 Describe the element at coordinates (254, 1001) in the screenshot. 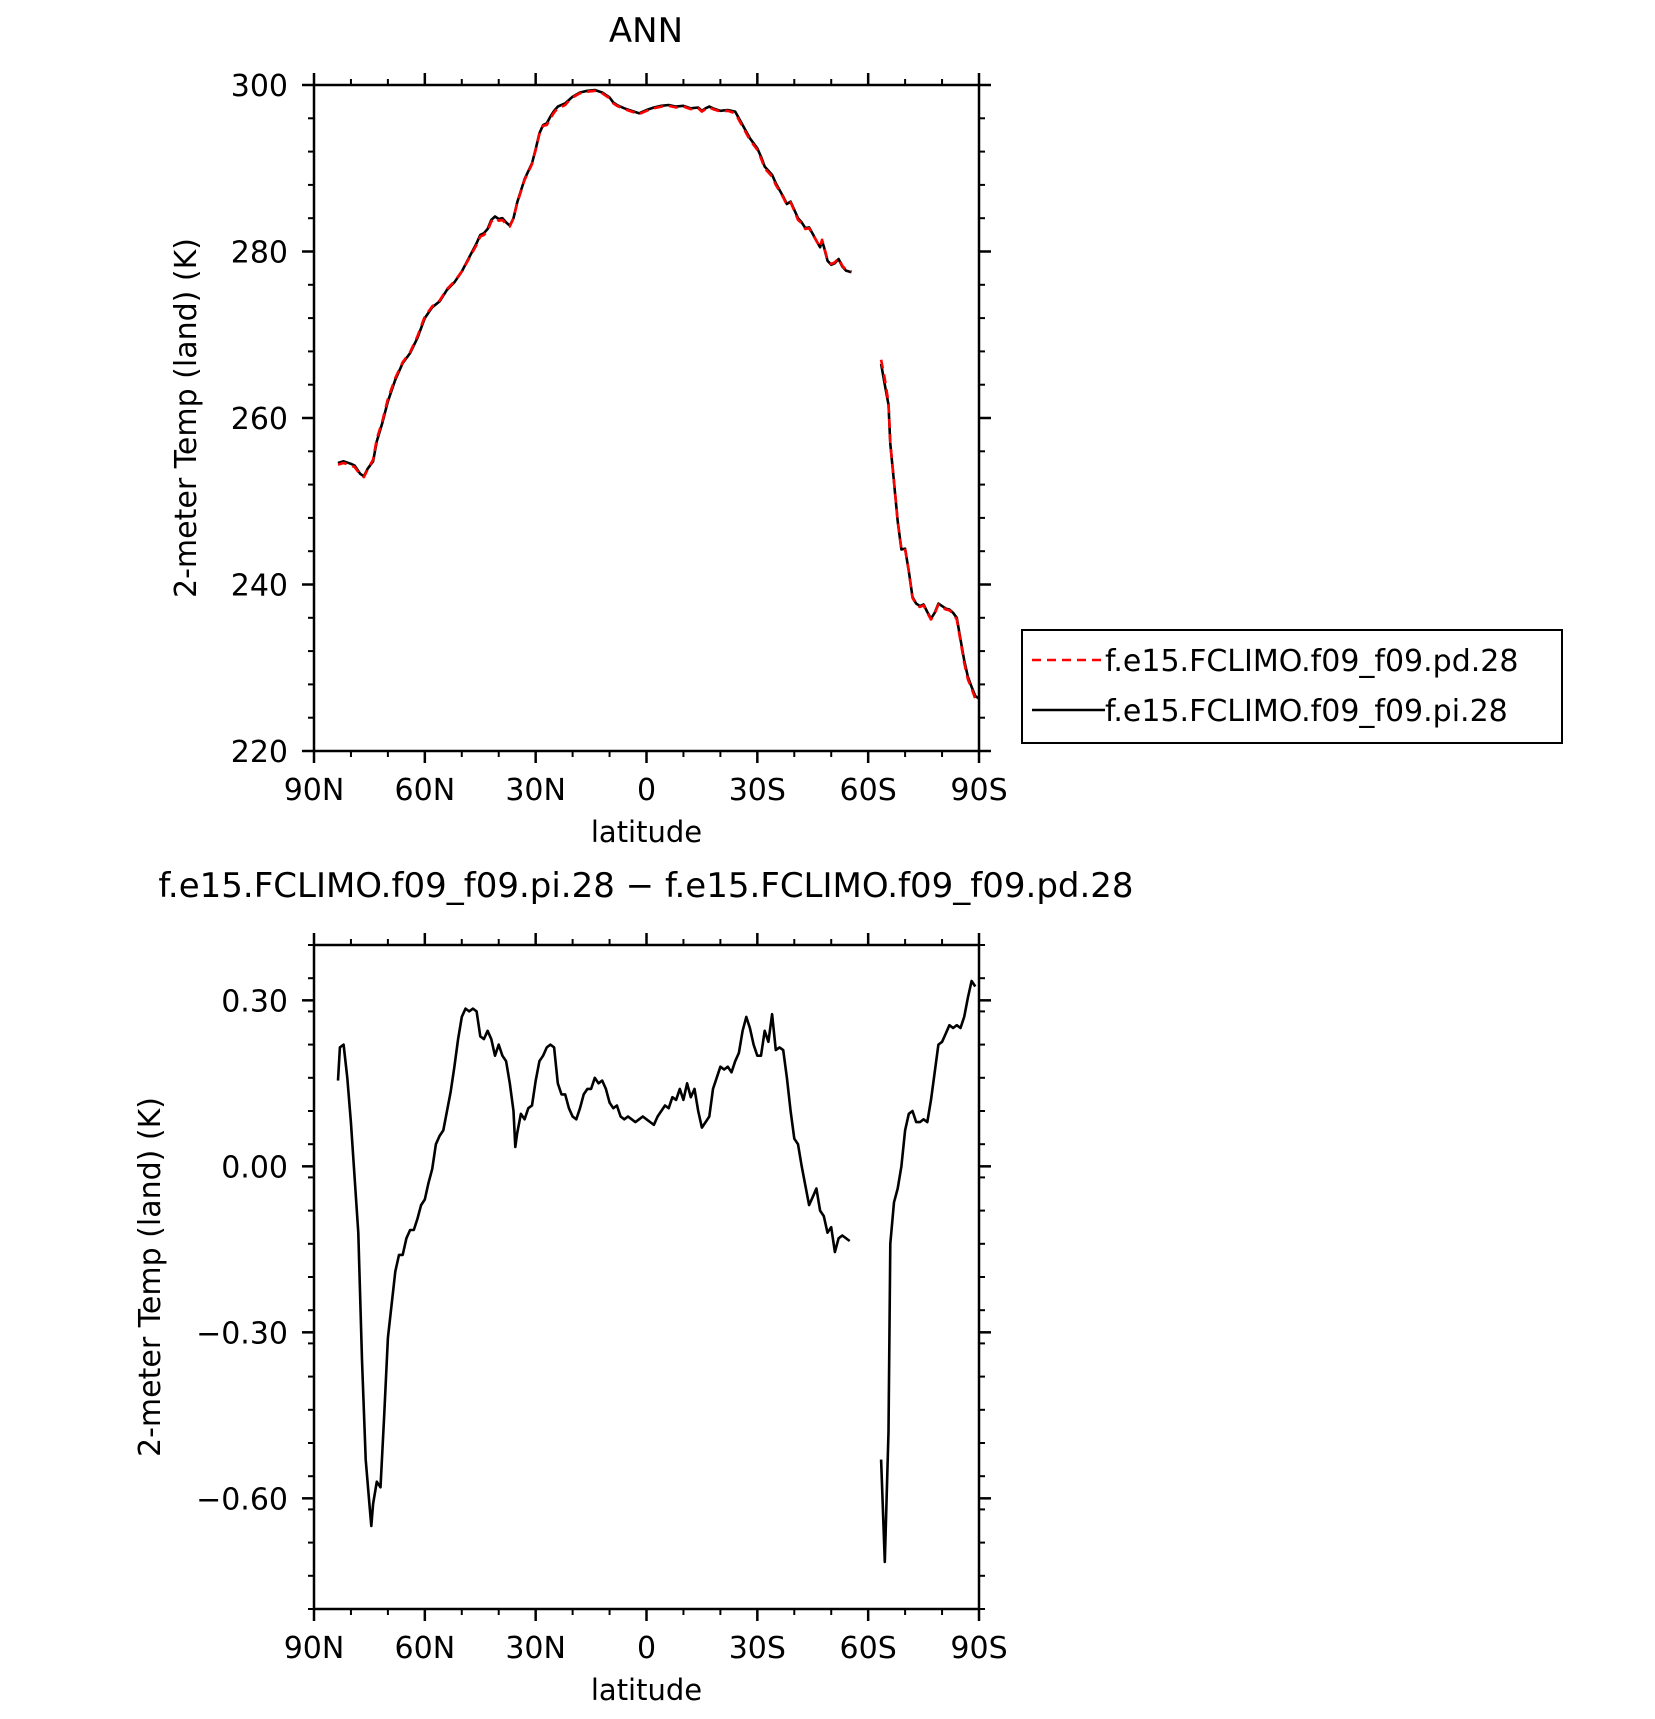

I see `y-tick-label: 0.30` at that location.